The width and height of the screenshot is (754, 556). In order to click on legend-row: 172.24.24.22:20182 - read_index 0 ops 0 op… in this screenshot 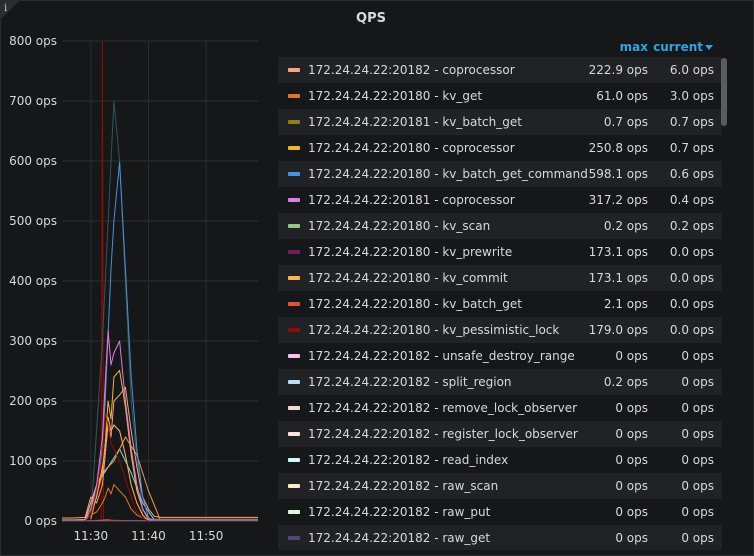, I will do `click(500, 460)`.